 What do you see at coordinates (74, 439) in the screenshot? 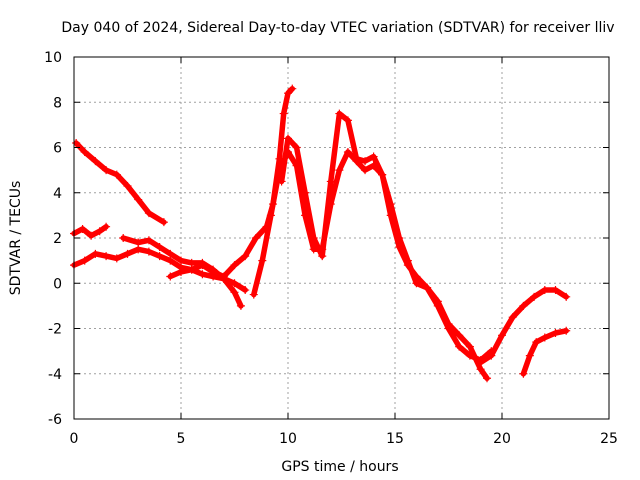
I see `x-tick-label: 0` at bounding box center [74, 439].